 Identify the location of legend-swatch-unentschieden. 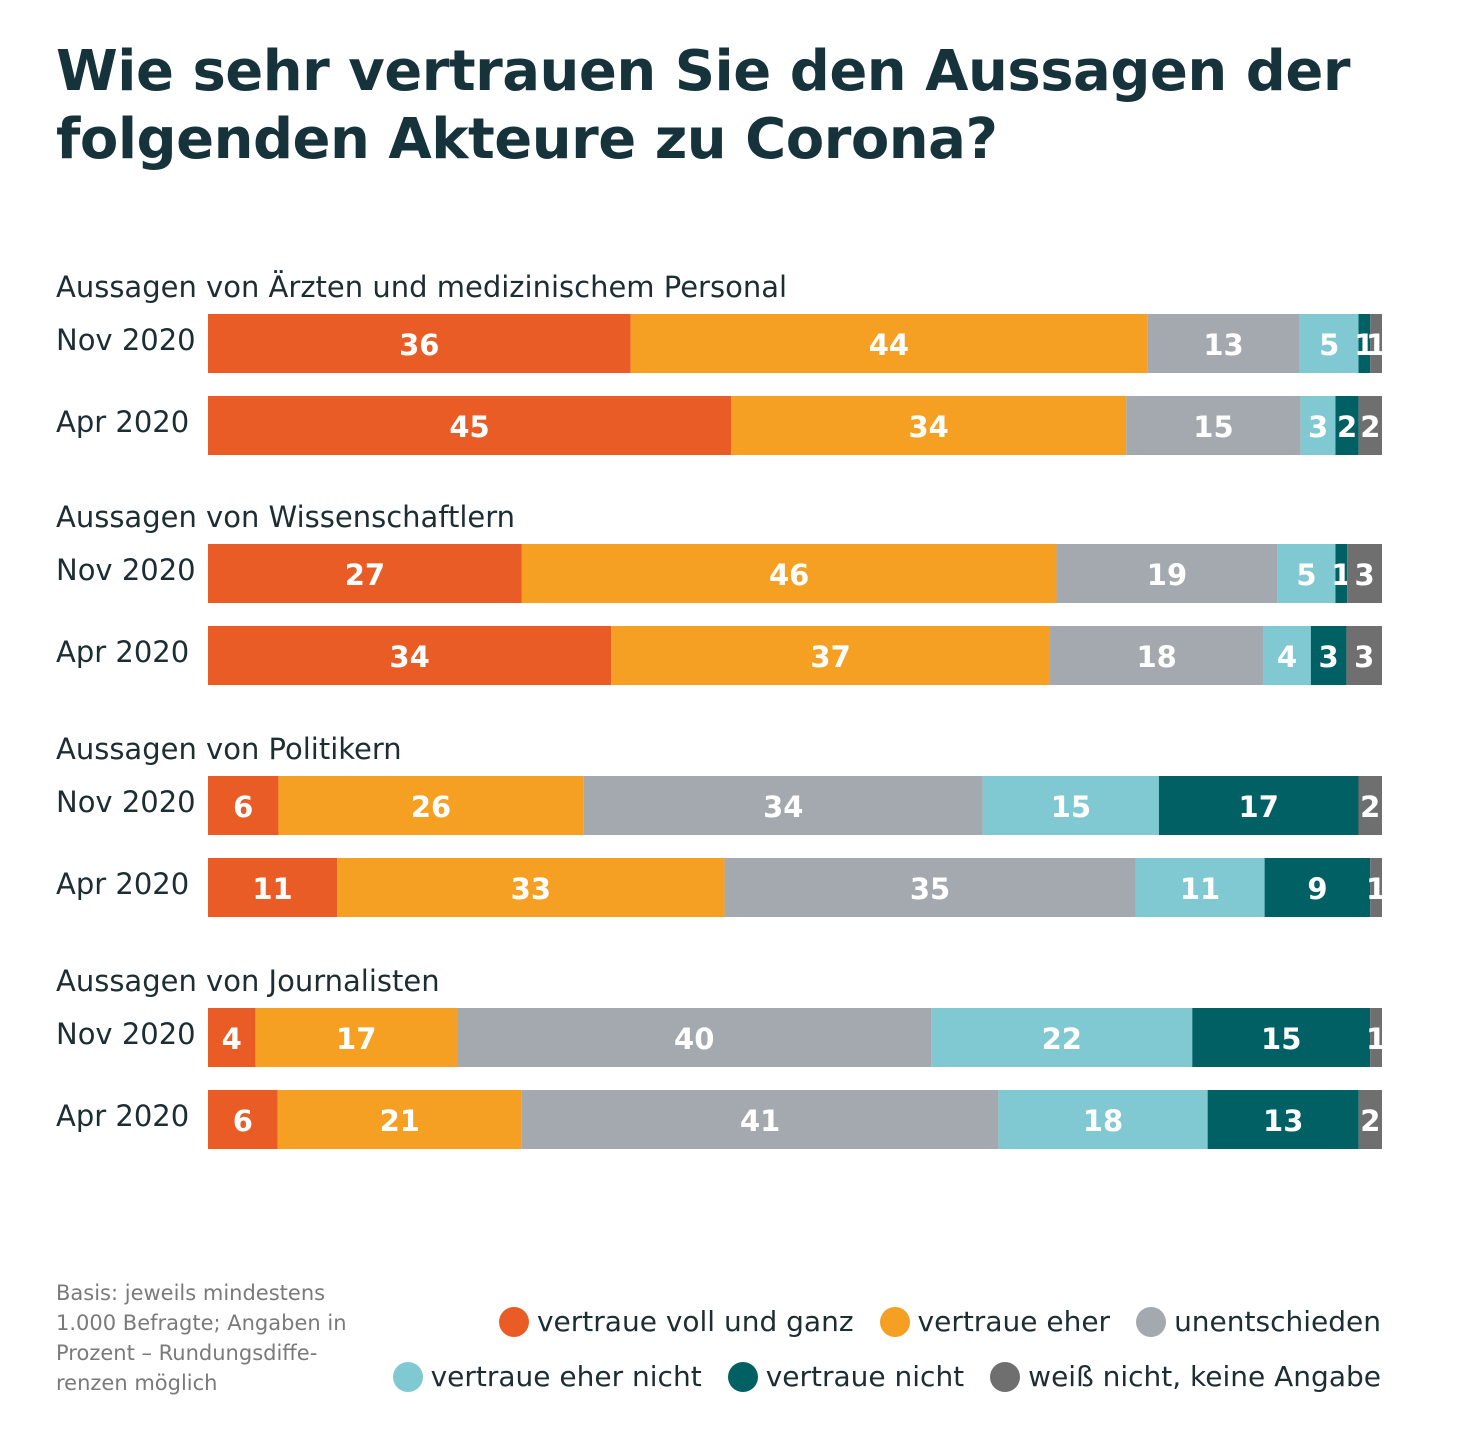
(1151, 1321).